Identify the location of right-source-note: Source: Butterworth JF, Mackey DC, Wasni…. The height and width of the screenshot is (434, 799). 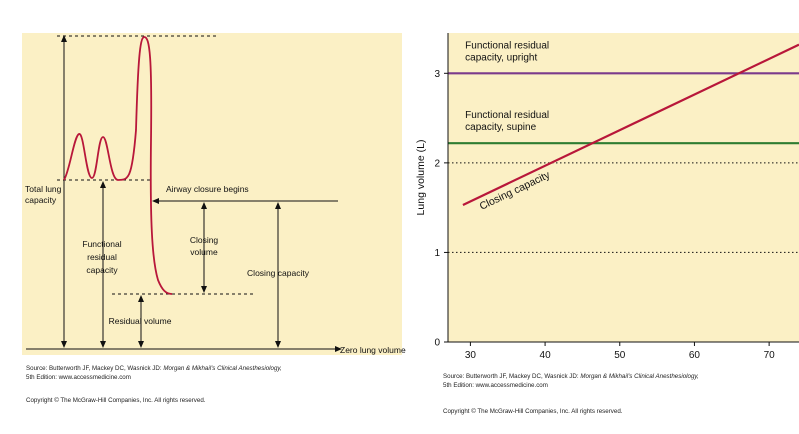
(571, 381).